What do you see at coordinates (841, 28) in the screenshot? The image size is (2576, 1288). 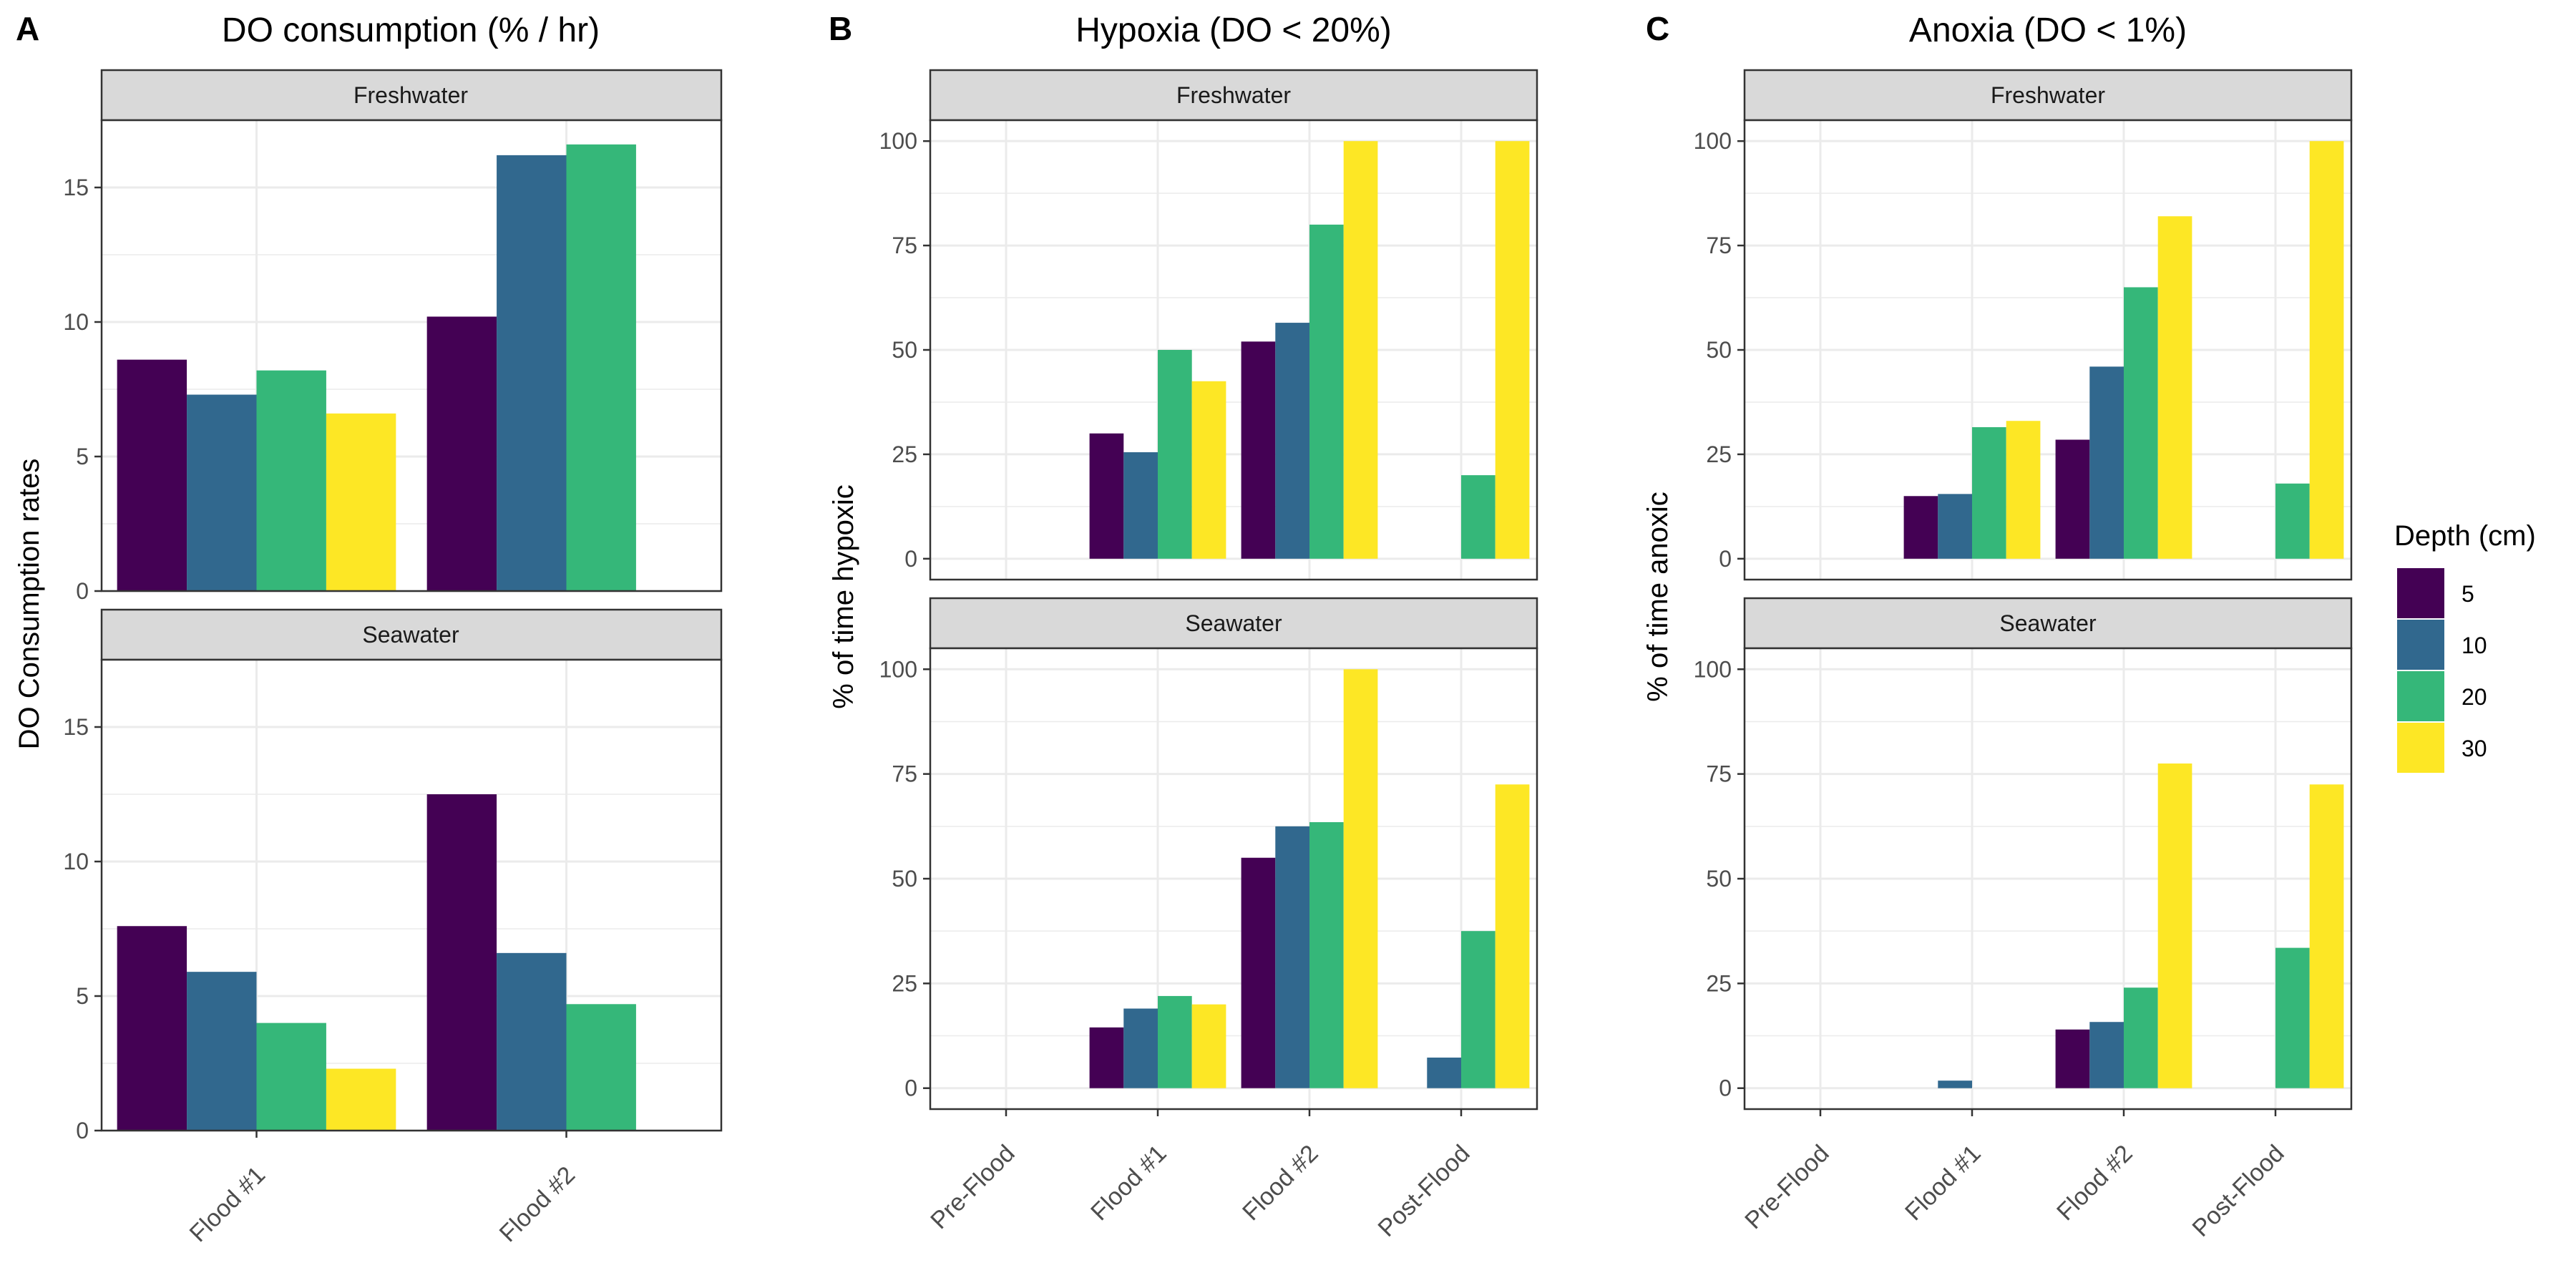 I see `panel-label-b: B` at bounding box center [841, 28].